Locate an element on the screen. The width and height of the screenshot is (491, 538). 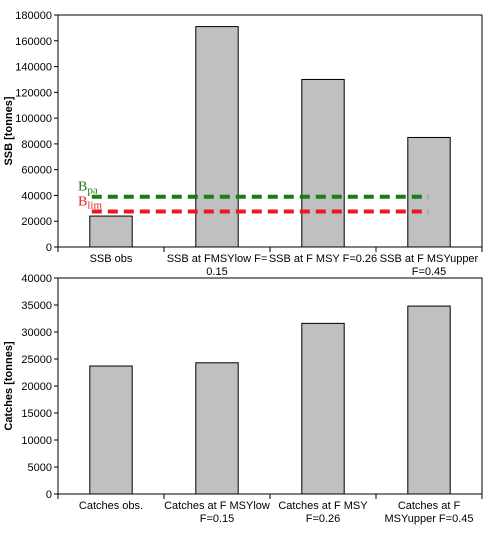
category-label-line: F=0.15 is located at coordinates (217, 519).